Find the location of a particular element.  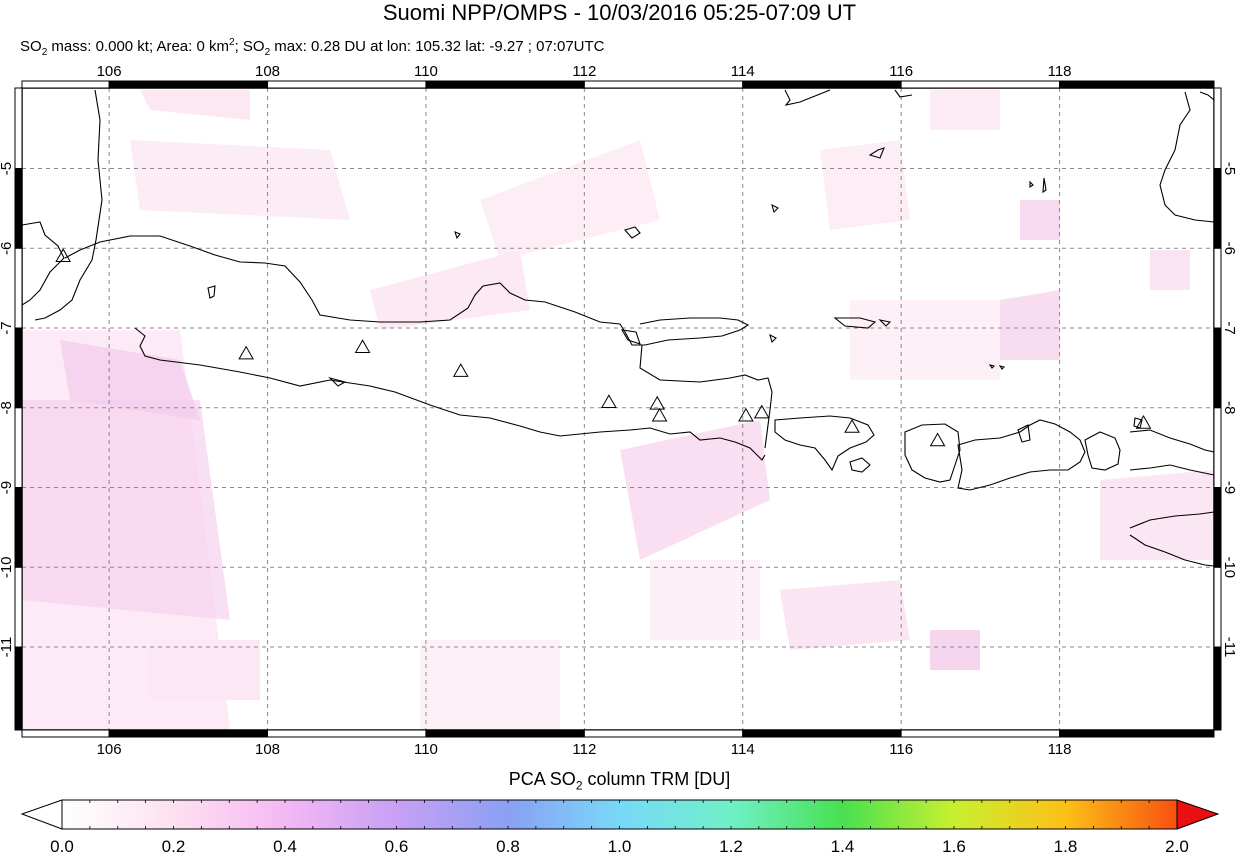

colorbar-low-arrow is located at coordinates (41, 814).